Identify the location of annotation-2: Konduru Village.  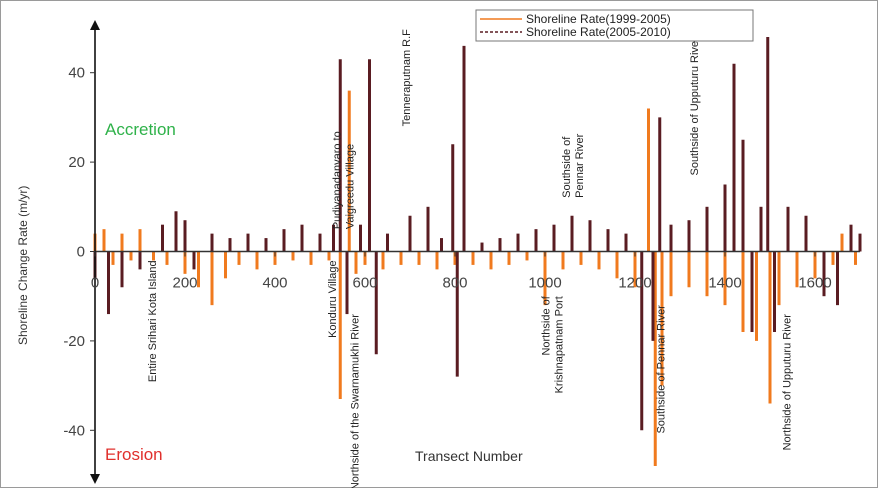
(333, 298).